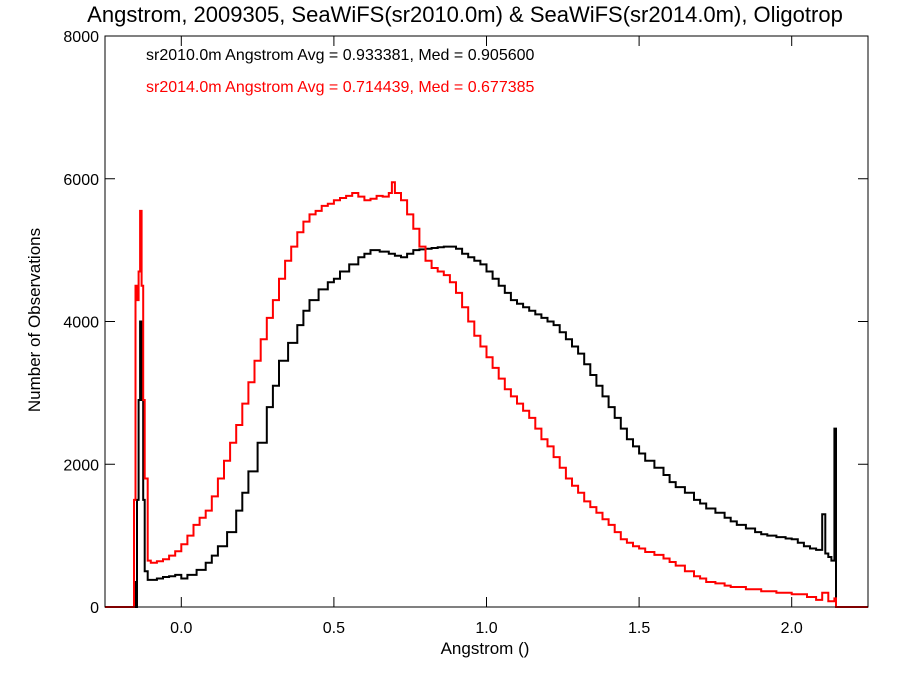 The image size is (900, 675). I want to click on y-tick-label: 0, so click(94, 608).